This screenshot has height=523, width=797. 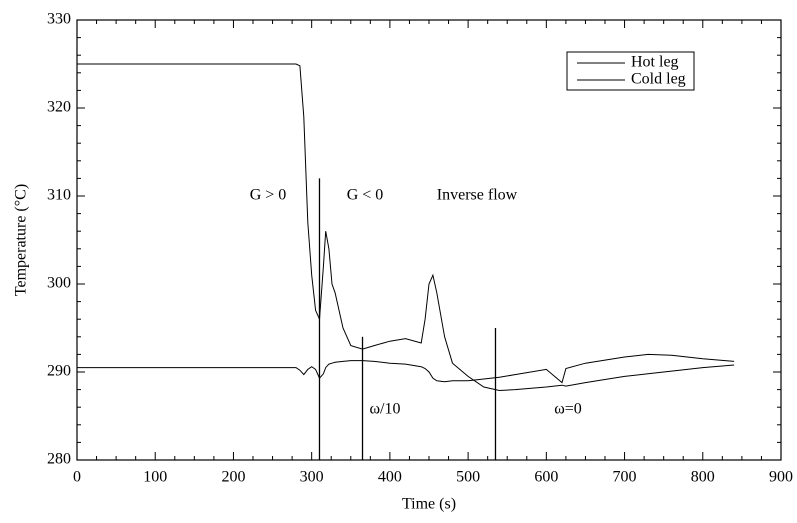 I want to click on y-tick-label: 330, so click(x=59, y=19).